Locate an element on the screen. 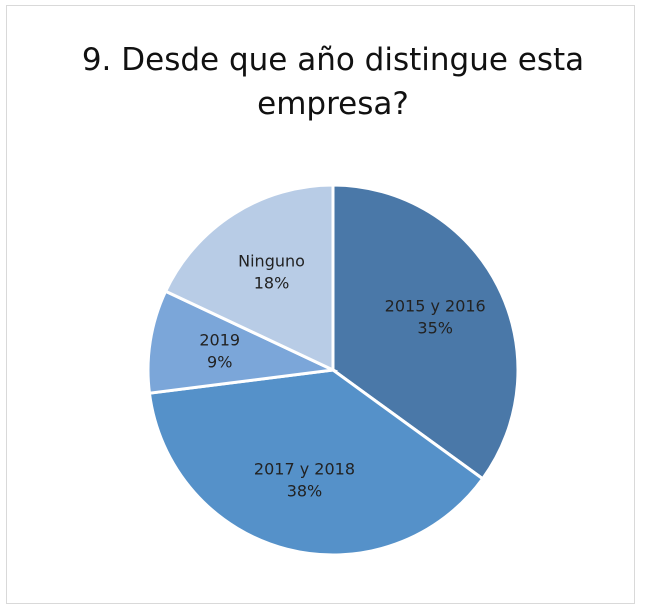  slice-category-label: 2015 y 2016 is located at coordinates (435, 305).